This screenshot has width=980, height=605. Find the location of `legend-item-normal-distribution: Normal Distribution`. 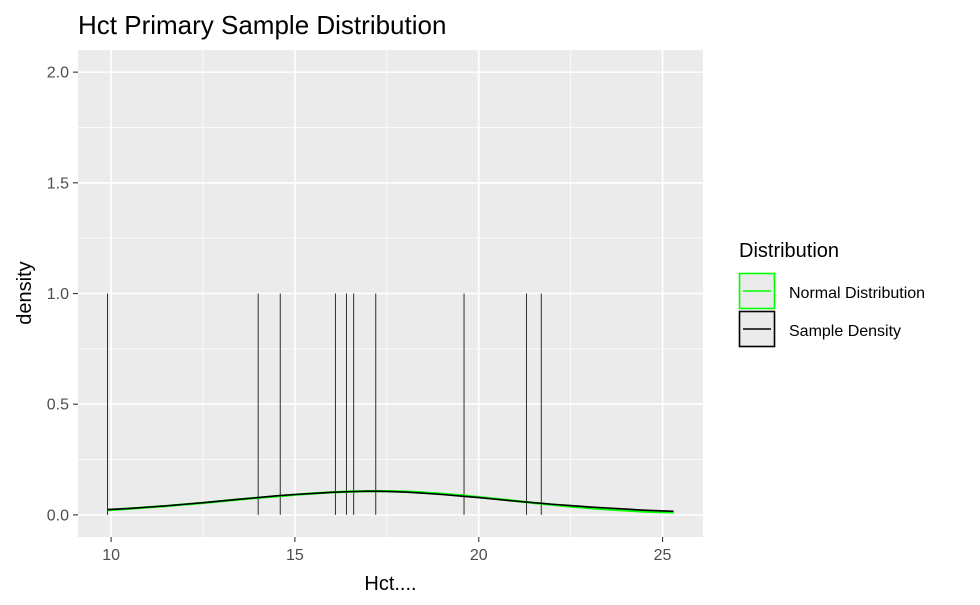

legend-item-normal-distribution: Normal Distribution is located at coordinates (831, 291).